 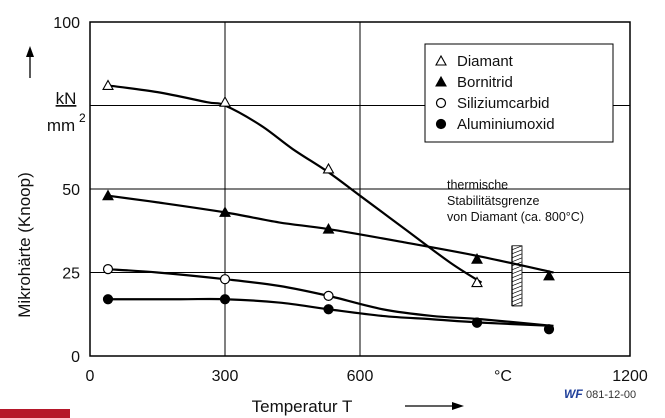 What do you see at coordinates (61, 125) in the screenshot?
I see `y-unit-denominator: mm` at bounding box center [61, 125].